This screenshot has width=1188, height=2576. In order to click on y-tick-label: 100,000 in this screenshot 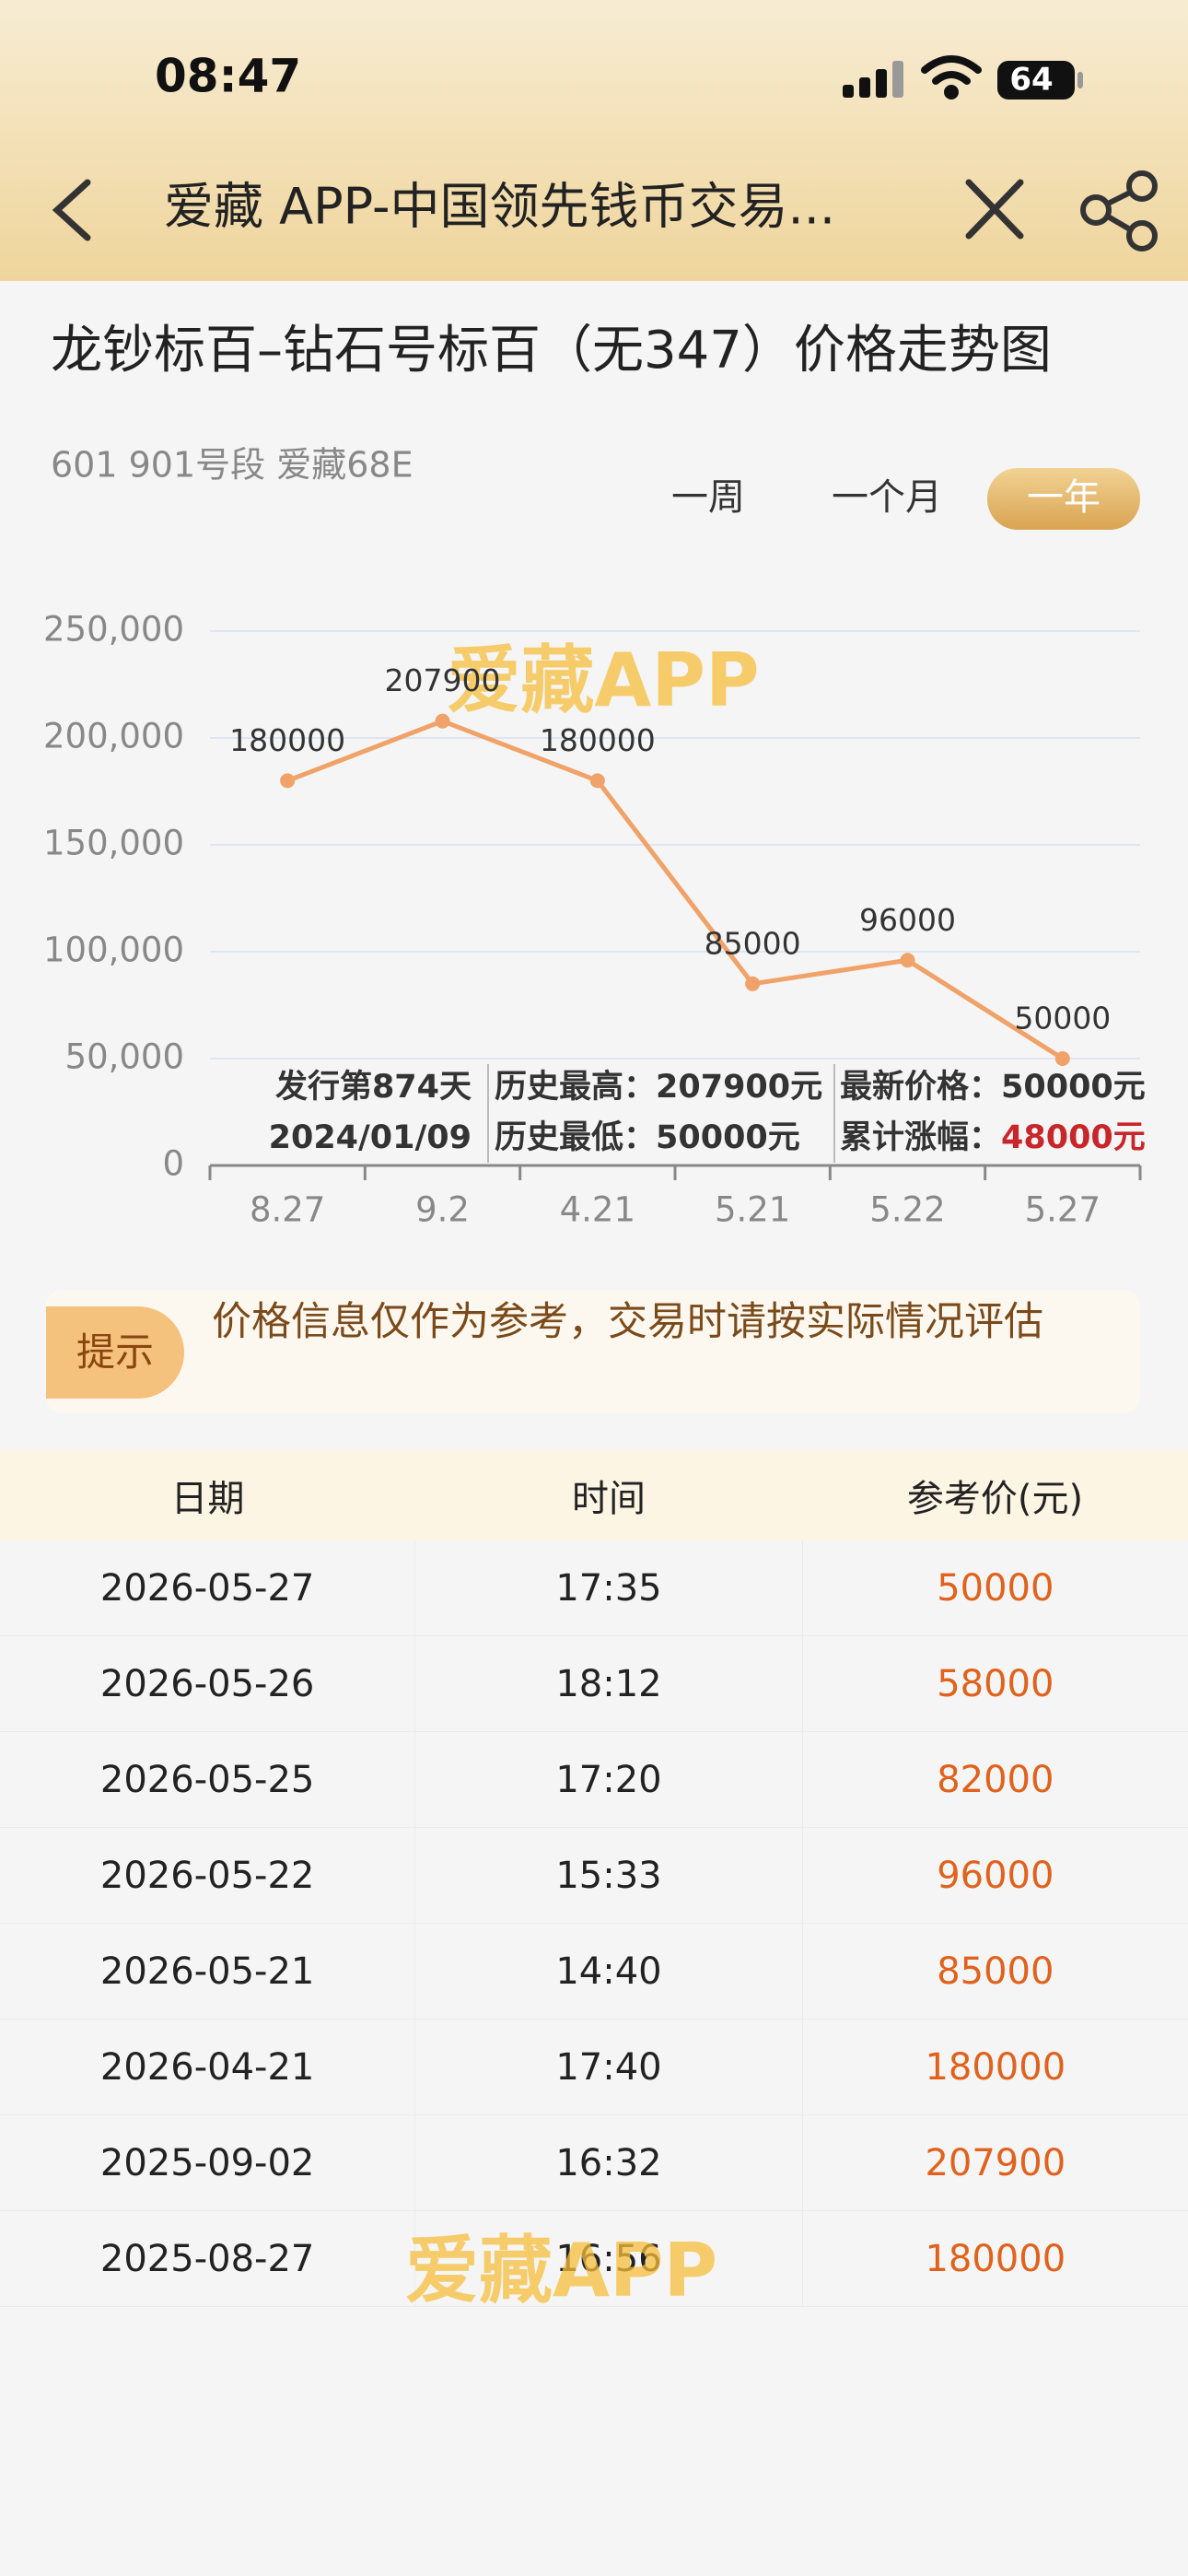, I will do `click(113, 950)`.